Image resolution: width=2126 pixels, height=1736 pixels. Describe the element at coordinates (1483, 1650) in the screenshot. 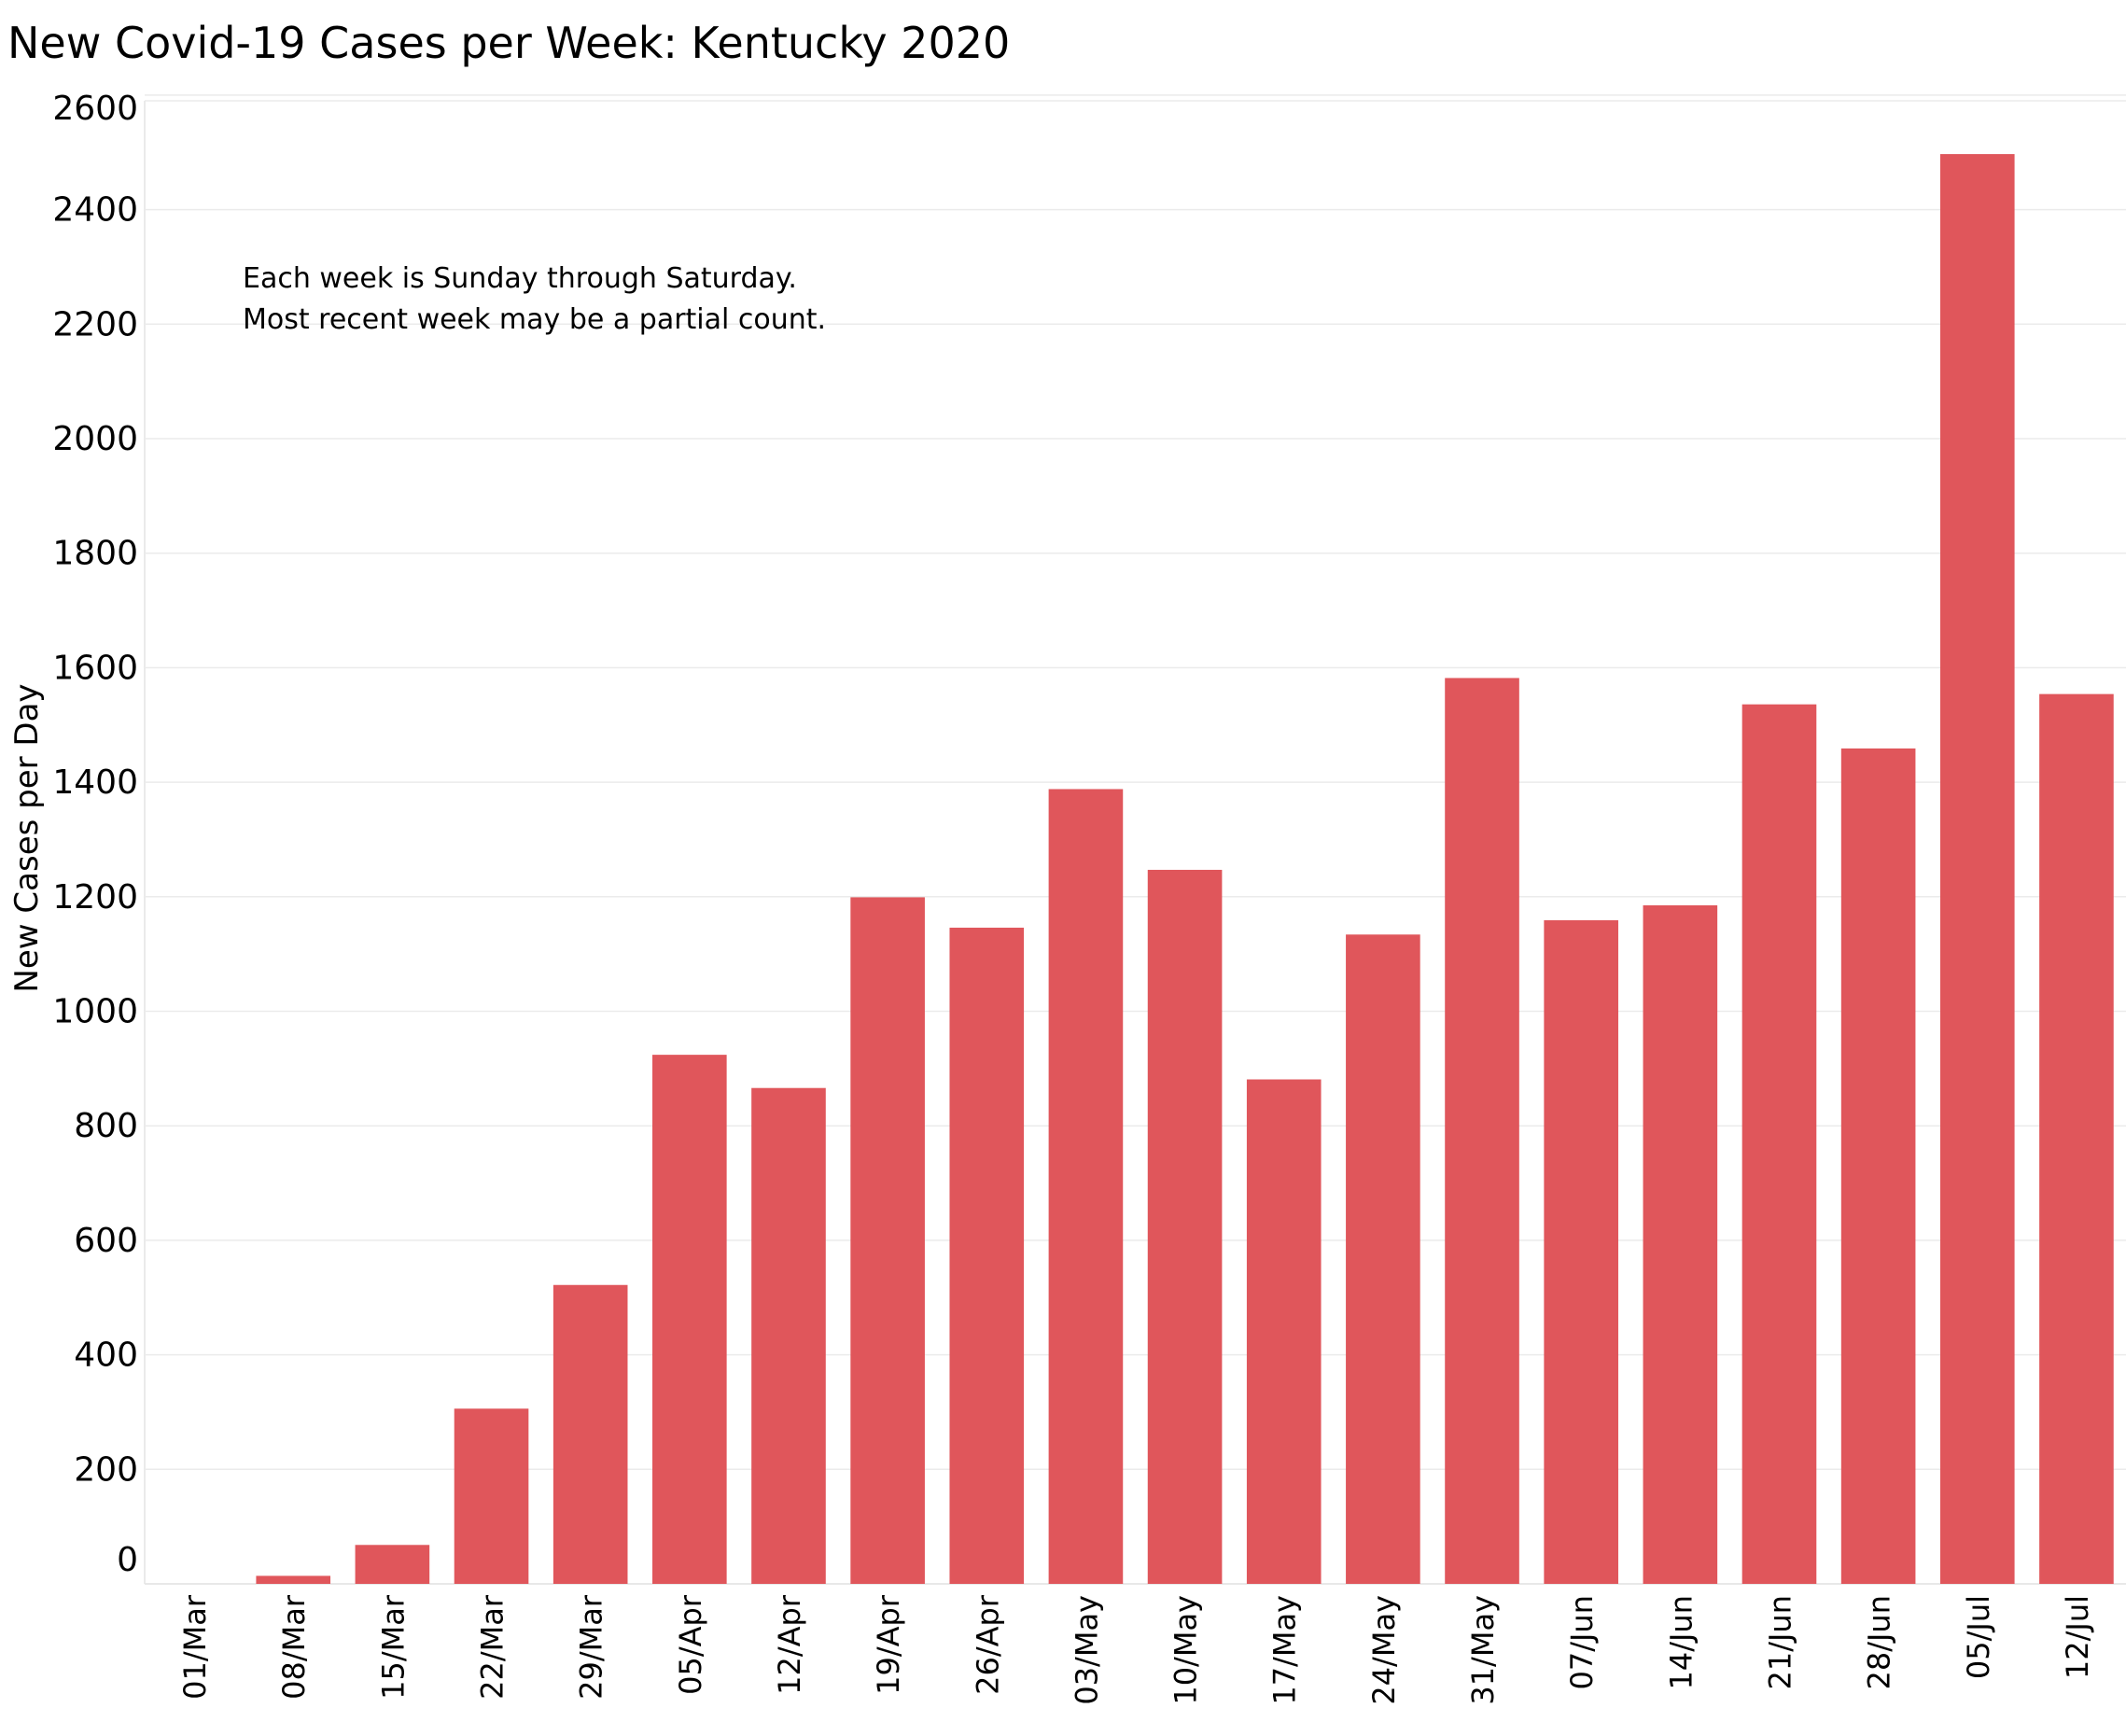

I see `x-tick-label: 31/May` at that location.